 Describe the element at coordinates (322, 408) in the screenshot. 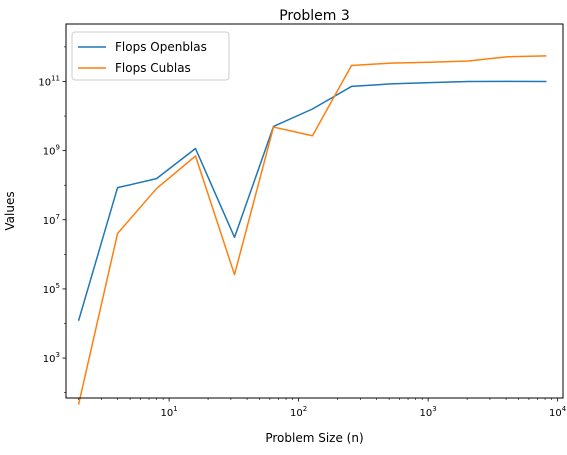

I see `x-axis: 10¹ 10² 10³ 10⁴` at that location.